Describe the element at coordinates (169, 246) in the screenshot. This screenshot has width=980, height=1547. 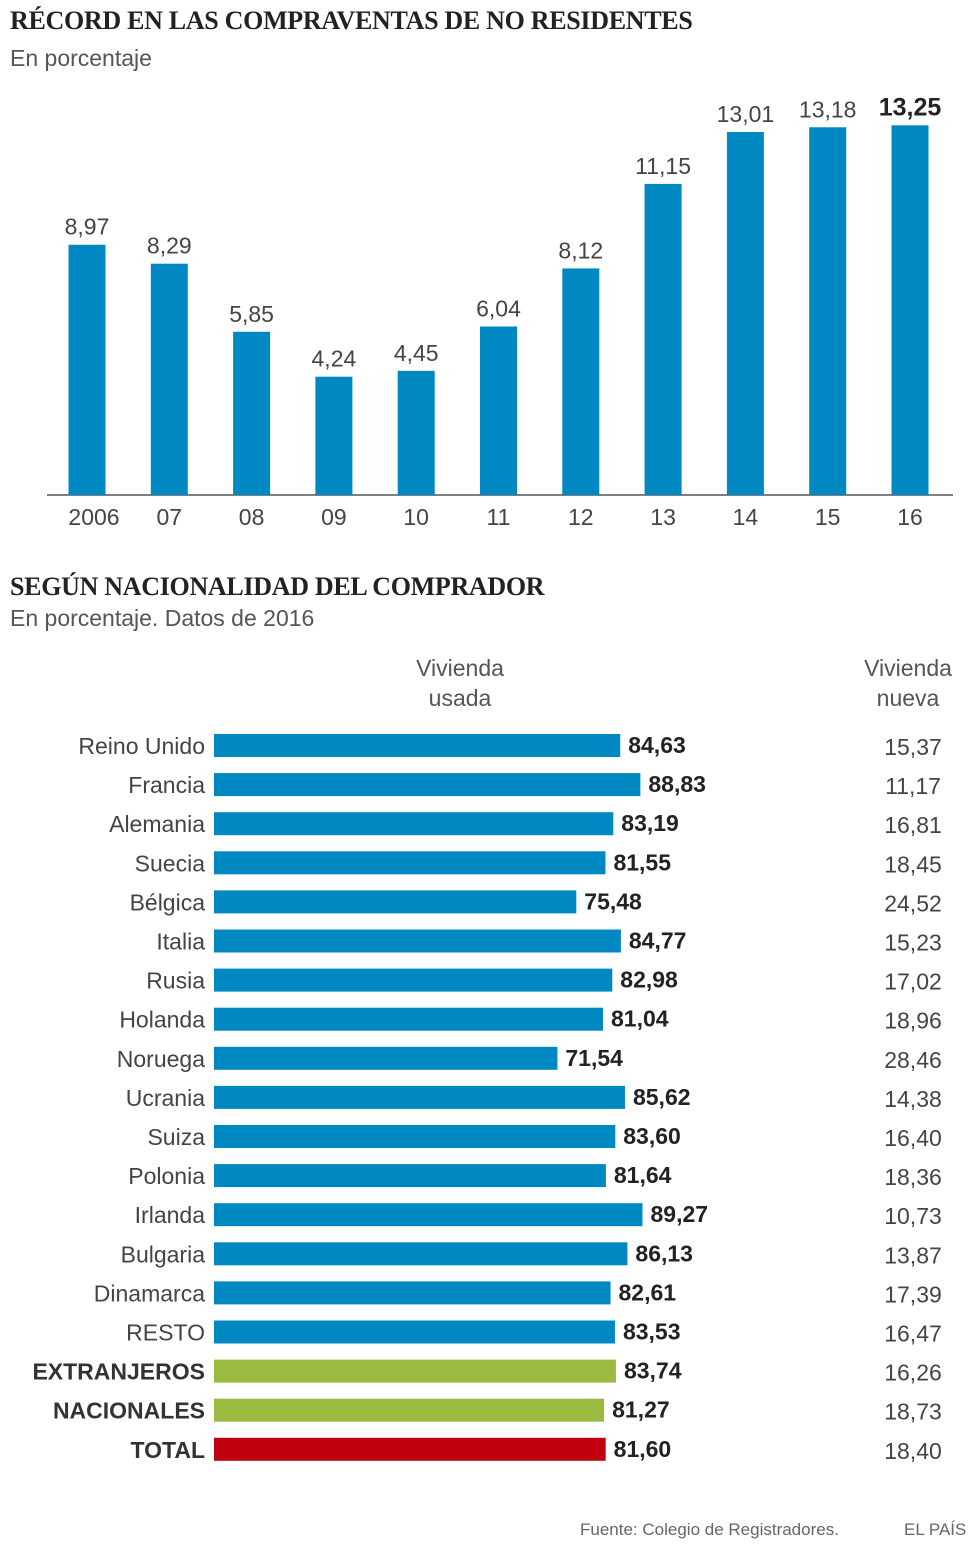
I see `value-label-07: 8,29` at that location.